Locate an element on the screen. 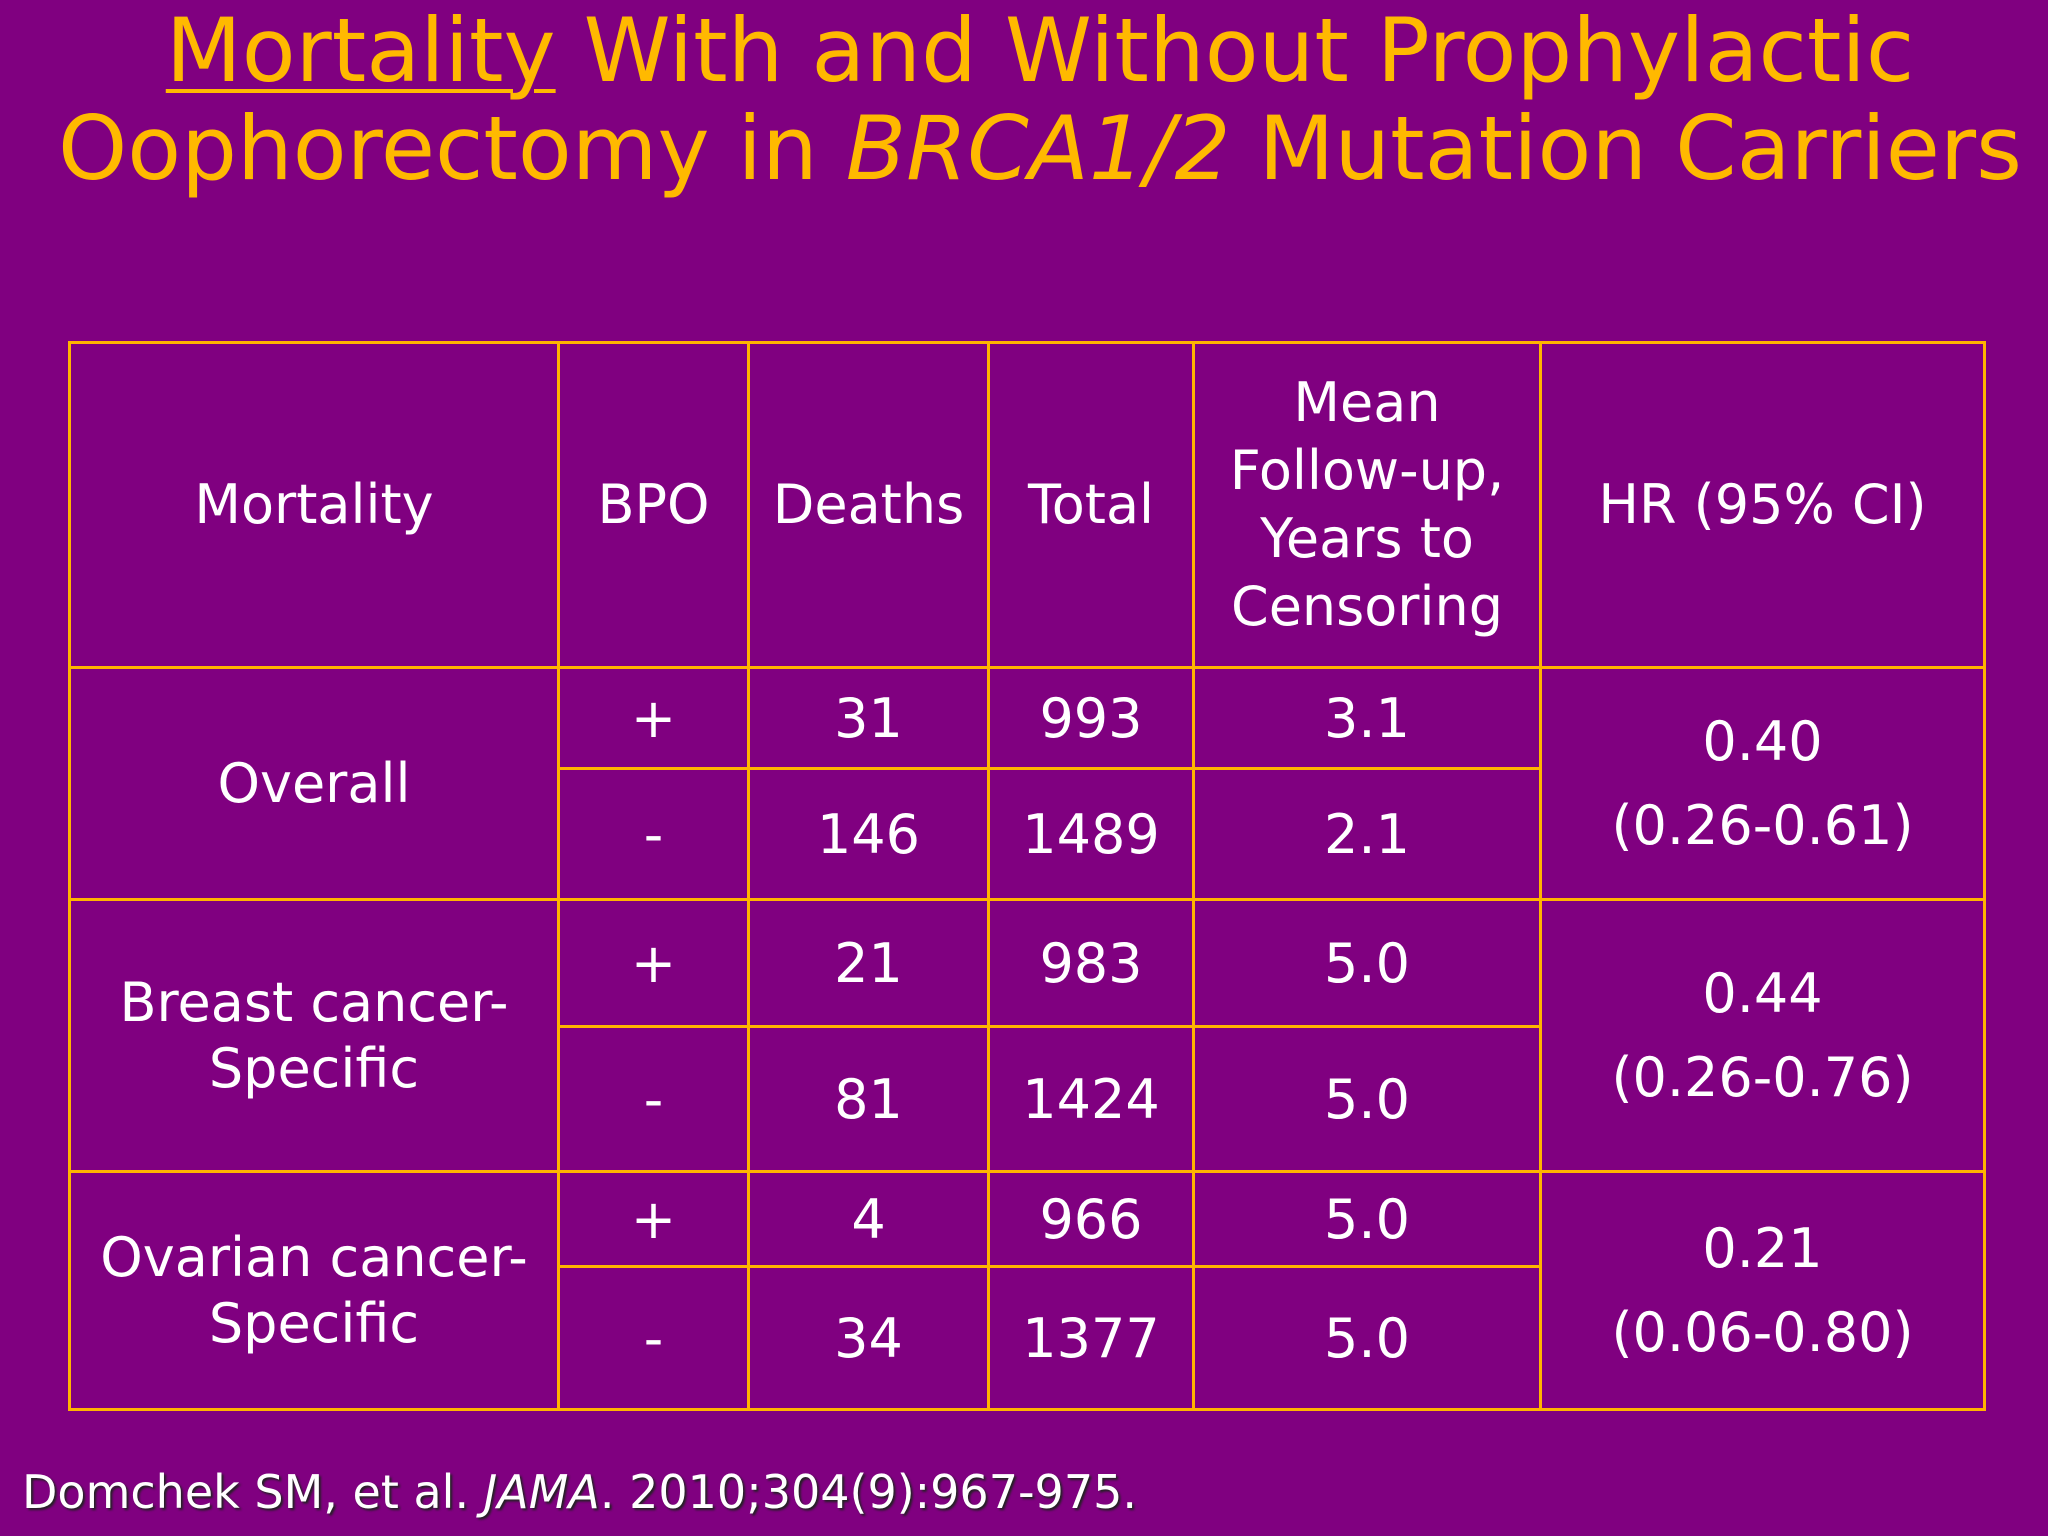 This screenshot has height=1536, width=2048. header-deaths: Deaths is located at coordinates (868, 505).